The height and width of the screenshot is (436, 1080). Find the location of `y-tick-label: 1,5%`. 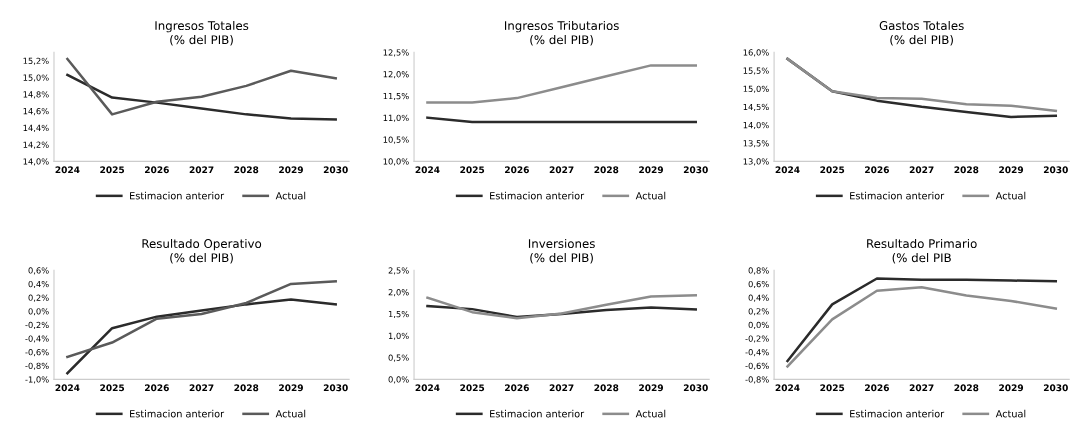

y-tick-label: 1,5% is located at coordinates (398, 314).